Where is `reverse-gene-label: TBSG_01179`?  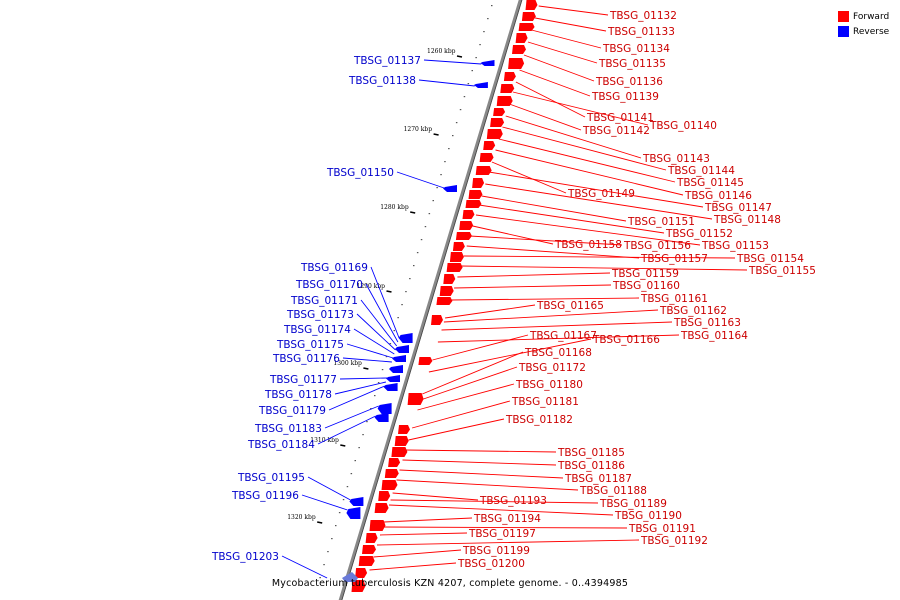
reverse-gene-label: TBSG_01179 is located at coordinates (292, 411).